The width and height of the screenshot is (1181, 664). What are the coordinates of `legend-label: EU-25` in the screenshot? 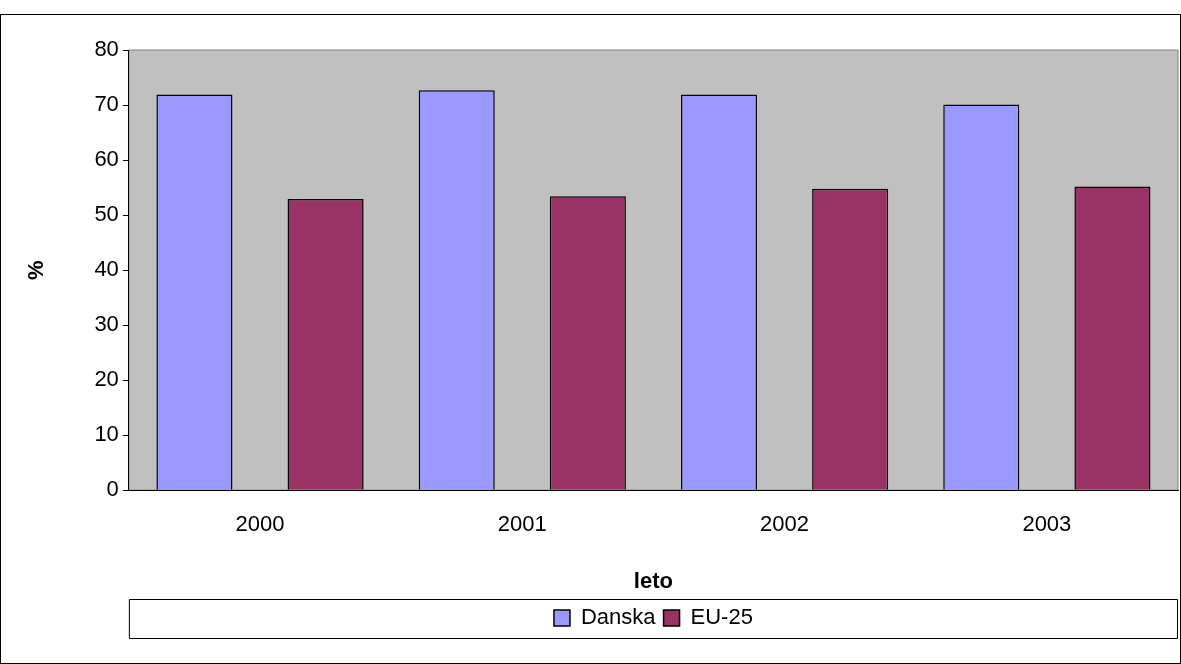 It's located at (721, 617).